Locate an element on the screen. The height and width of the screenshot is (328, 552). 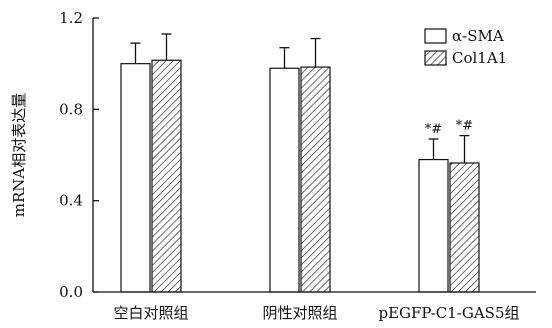
y-axis-label: mRNA相对表达量 is located at coordinates (19, 155).